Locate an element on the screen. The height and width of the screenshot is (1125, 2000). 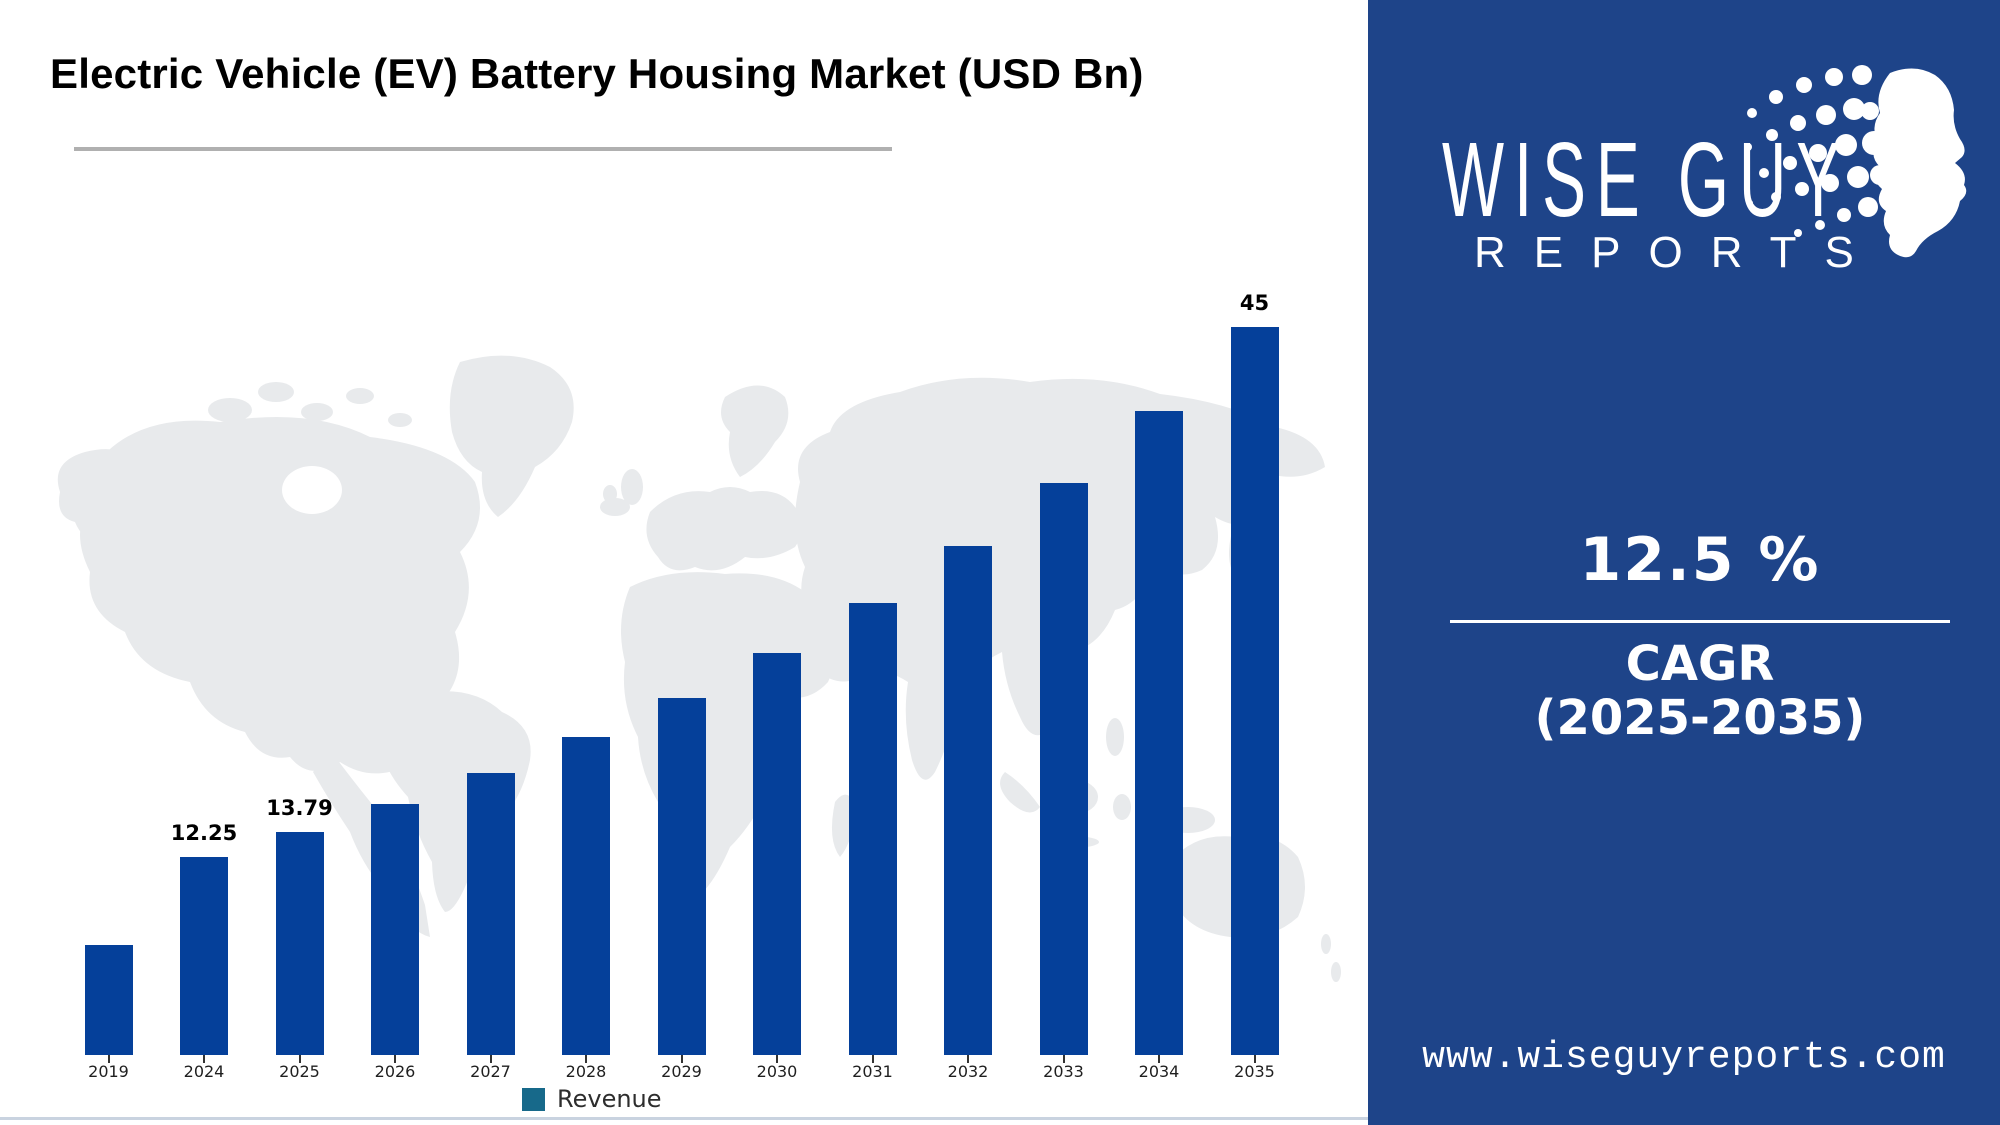
bar-2029 is located at coordinates (681, 876).